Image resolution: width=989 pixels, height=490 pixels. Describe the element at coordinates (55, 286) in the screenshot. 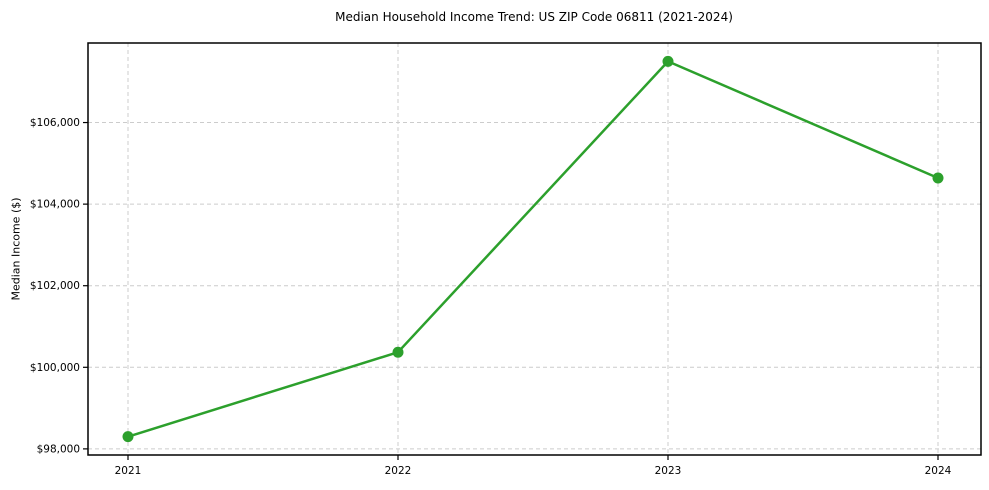

I see `y-tick-label: $102,000` at that location.